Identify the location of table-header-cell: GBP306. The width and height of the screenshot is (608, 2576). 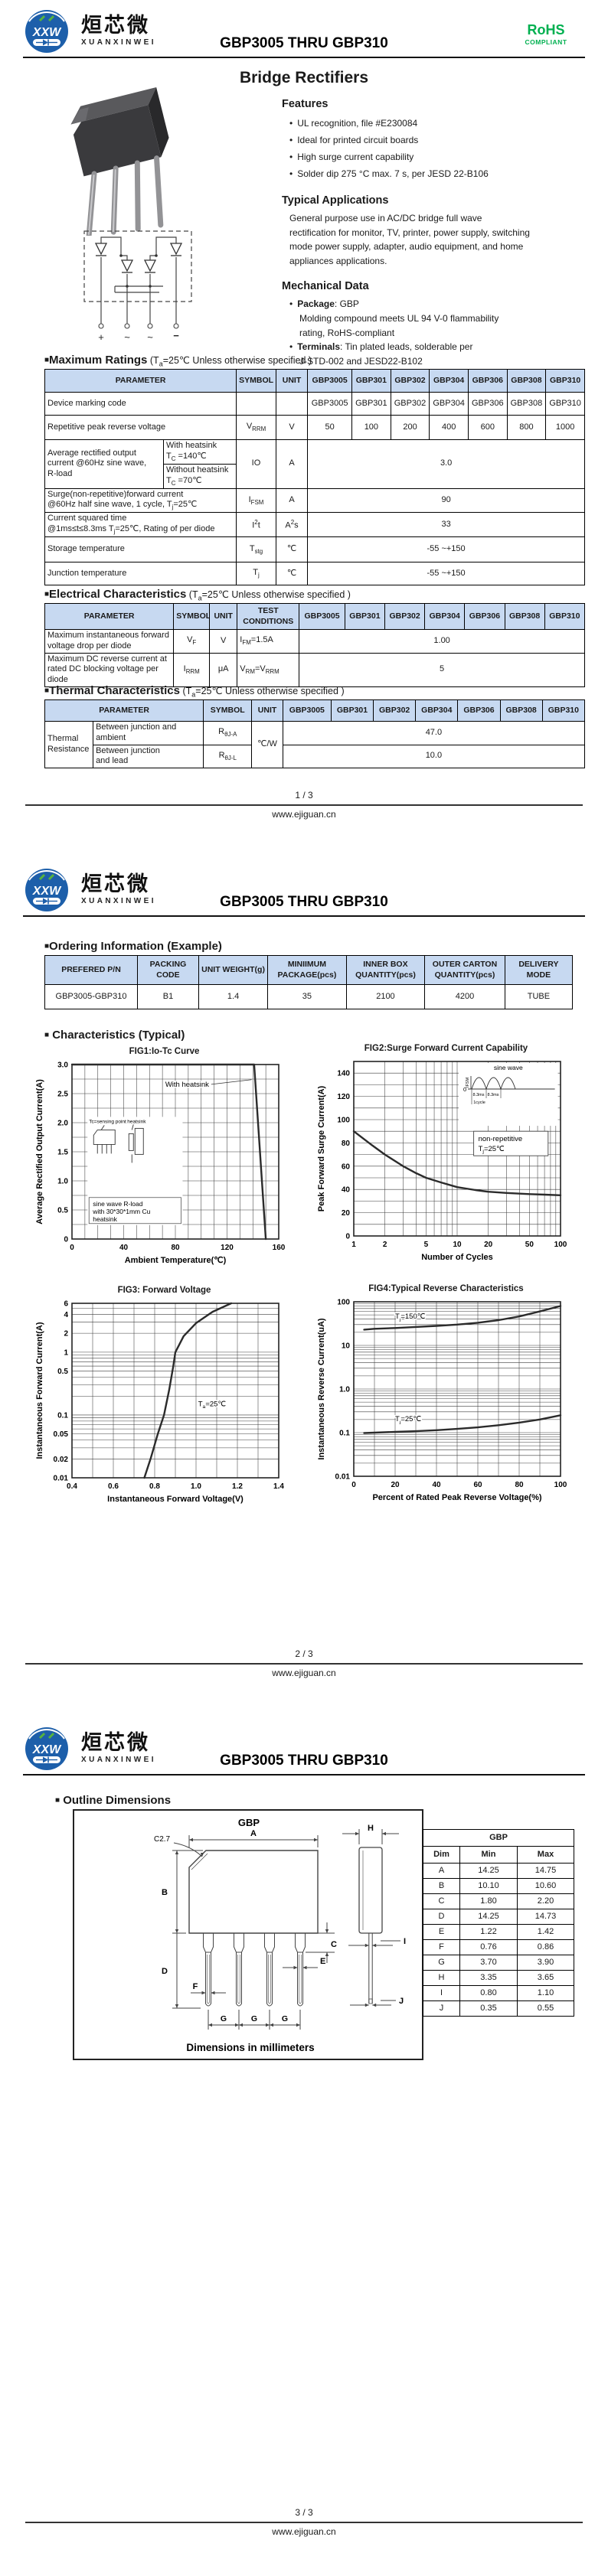
(479, 710).